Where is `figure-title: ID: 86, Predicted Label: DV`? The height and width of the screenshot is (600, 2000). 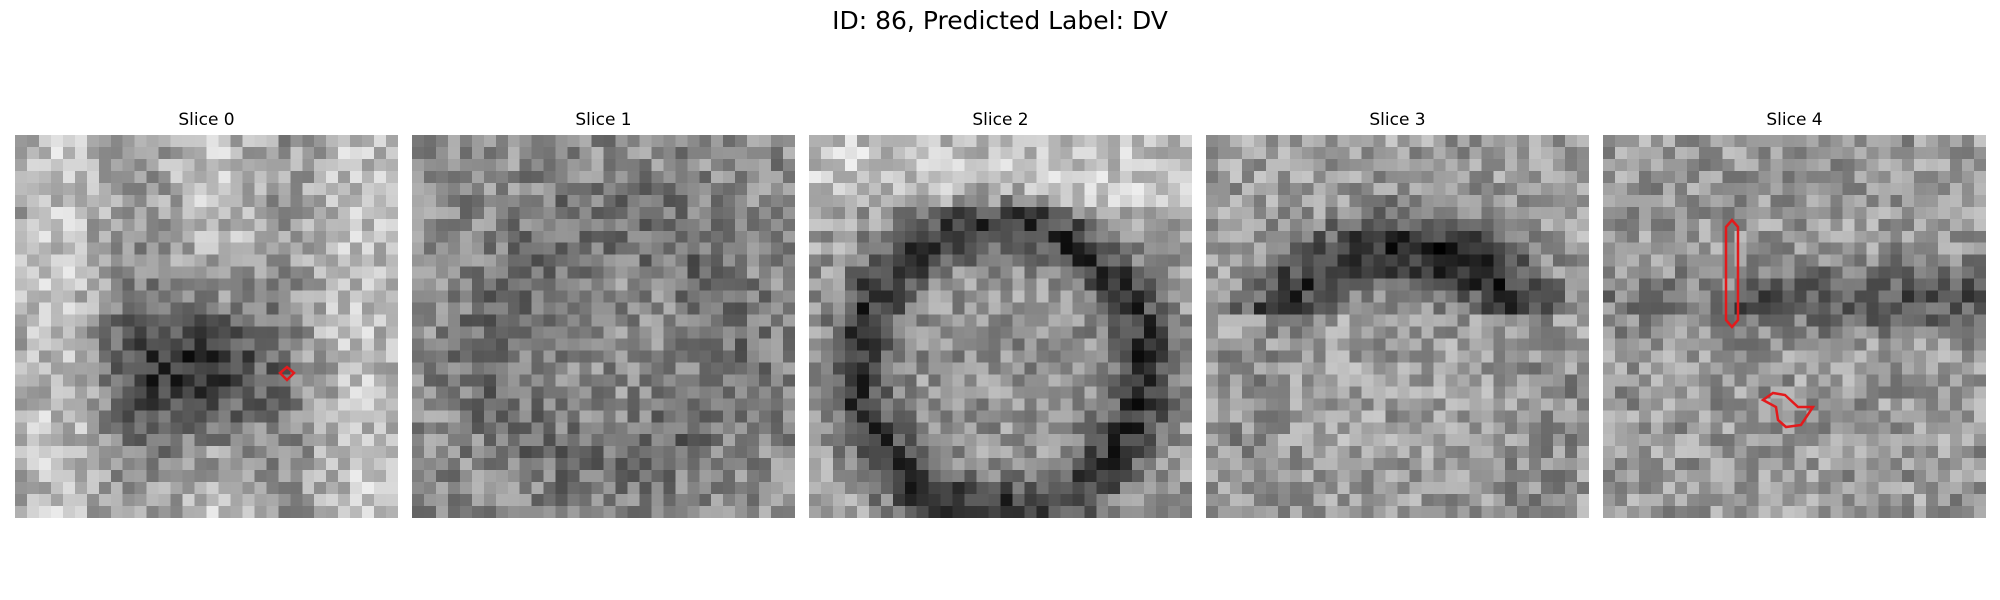 figure-title: ID: 86, Predicted Label: DV is located at coordinates (1000, 20).